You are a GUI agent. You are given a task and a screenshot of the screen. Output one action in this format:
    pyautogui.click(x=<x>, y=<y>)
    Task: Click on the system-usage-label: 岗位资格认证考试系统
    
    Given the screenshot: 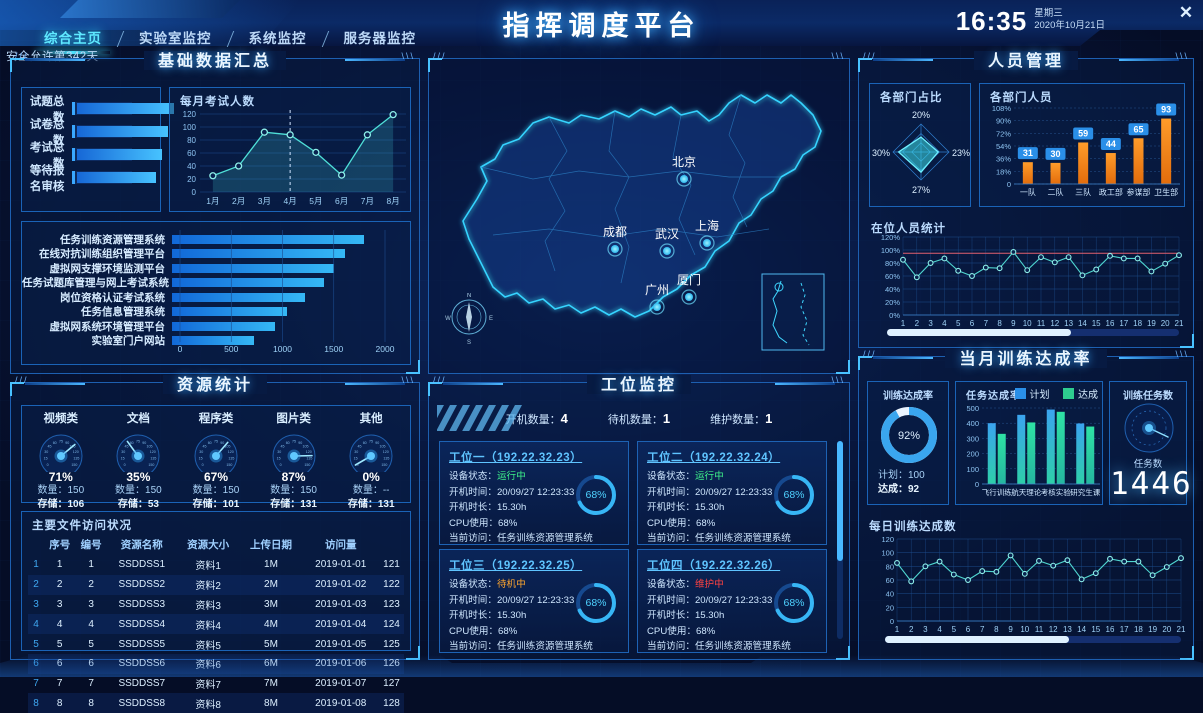 What is the action you would take?
    pyautogui.click(x=97, y=297)
    